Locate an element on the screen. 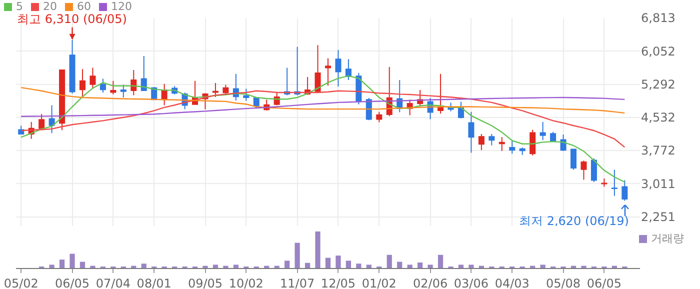  annotation: 최저 2,620 (06/19) is located at coordinates (574, 221).